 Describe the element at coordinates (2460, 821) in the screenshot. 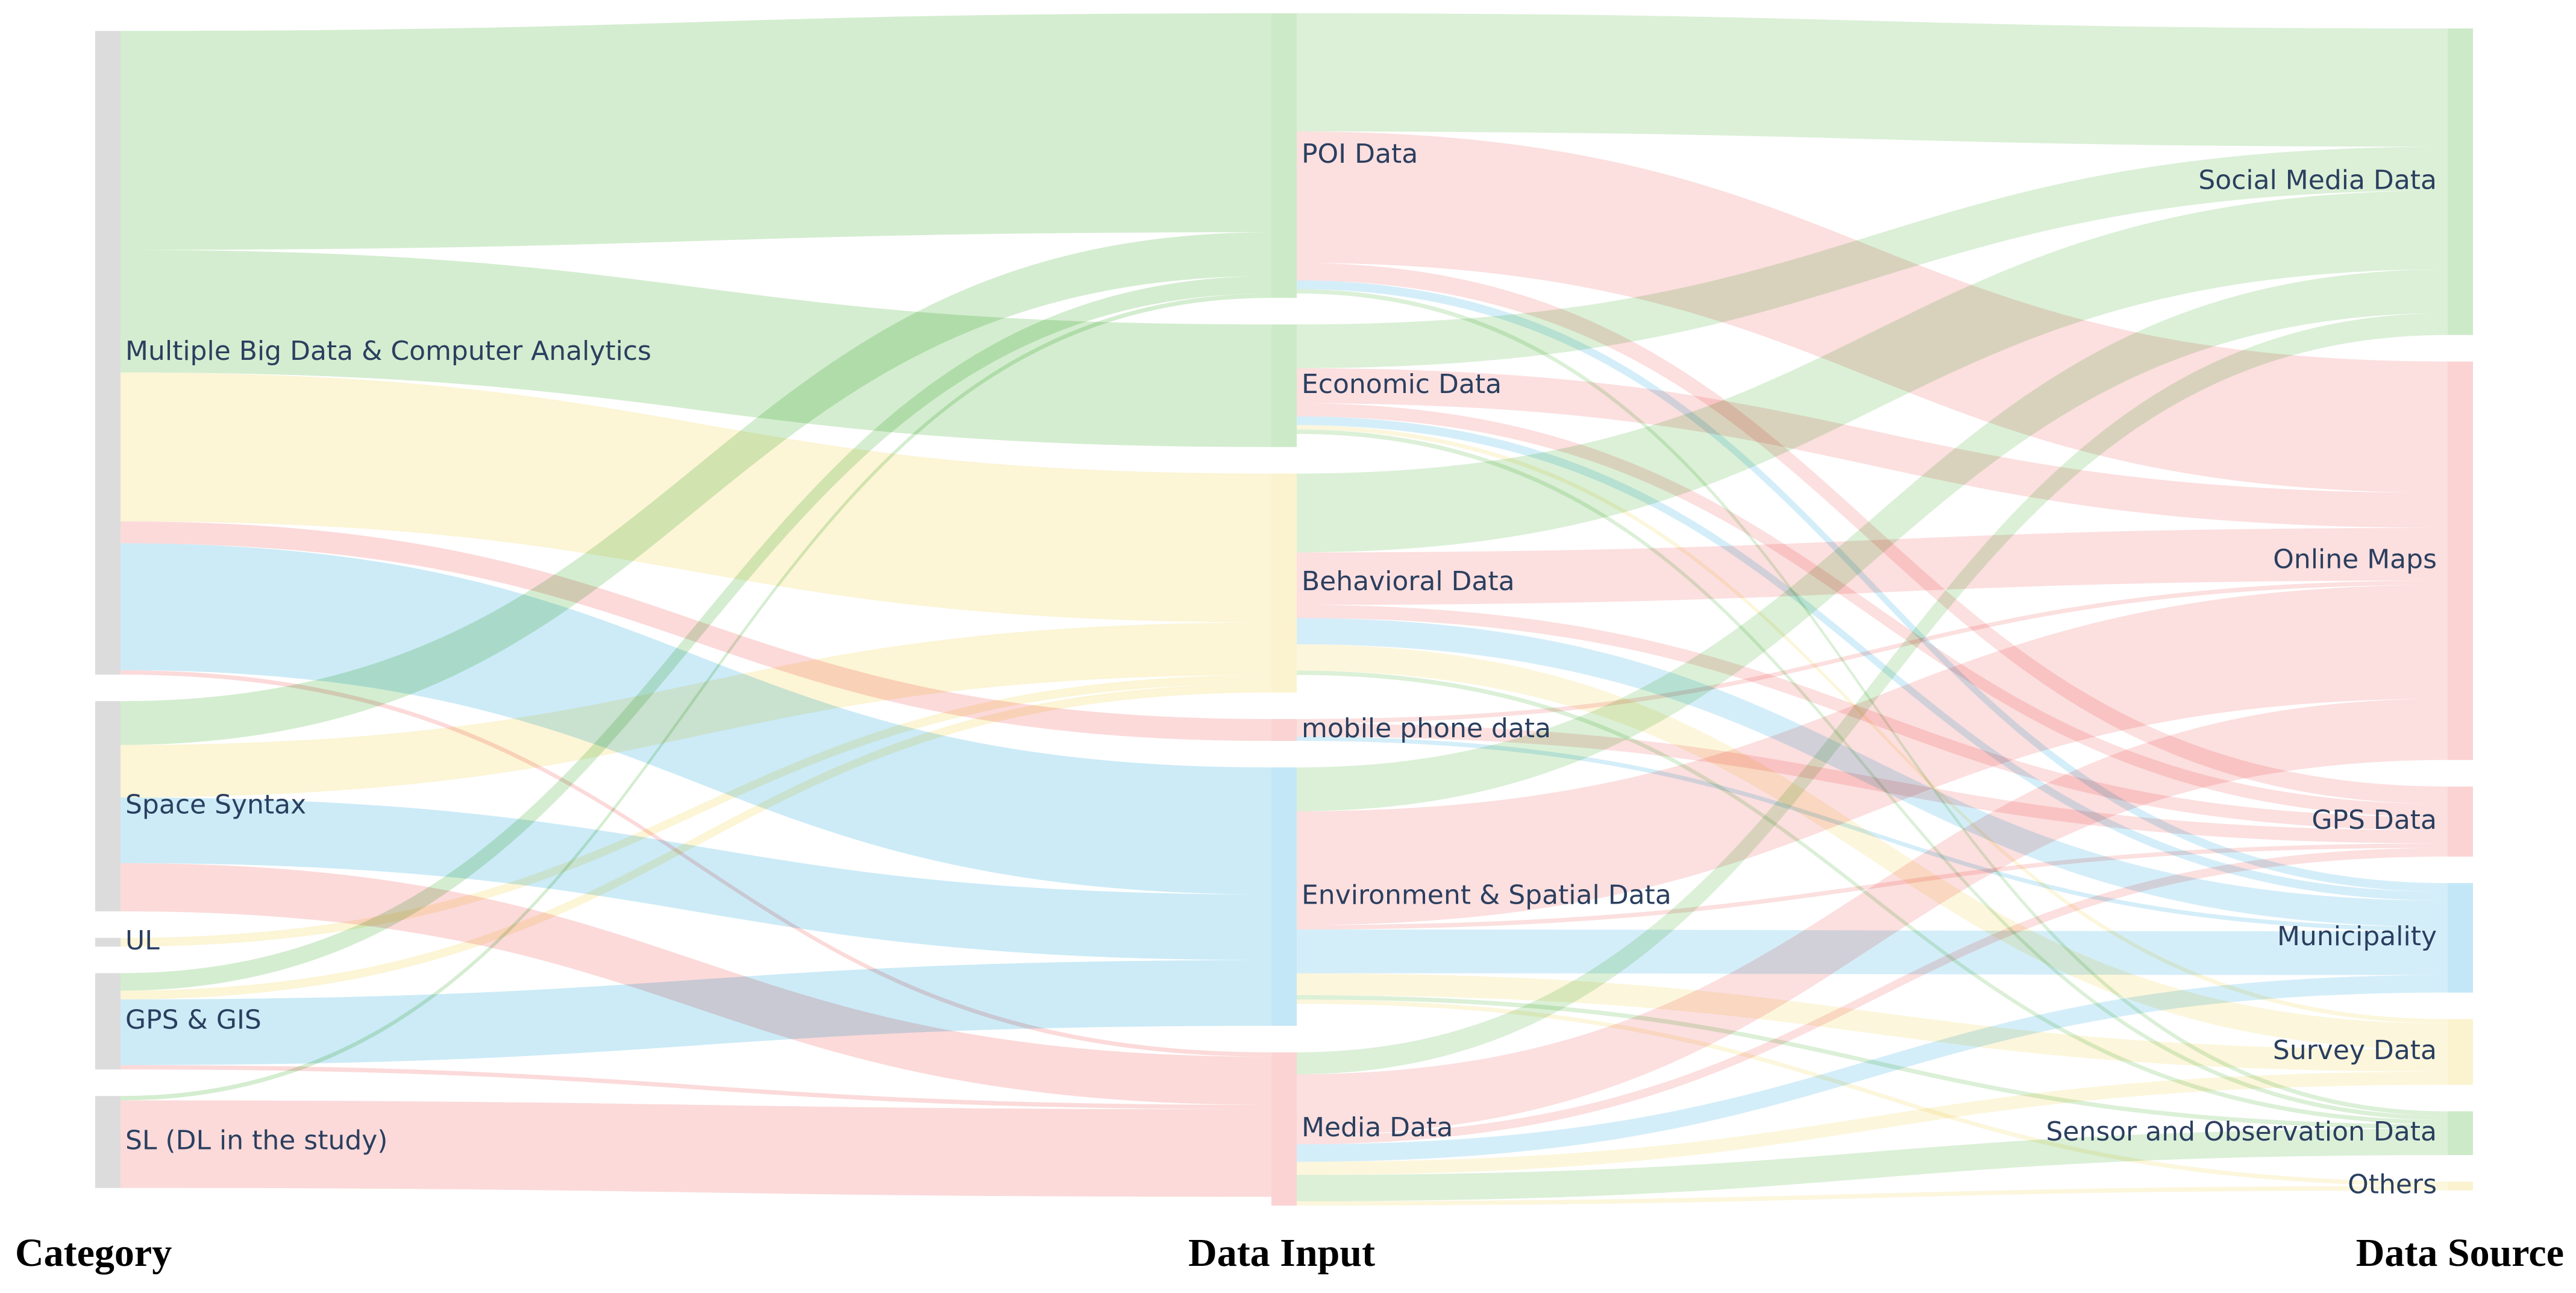

I see `node-gps-data` at that location.